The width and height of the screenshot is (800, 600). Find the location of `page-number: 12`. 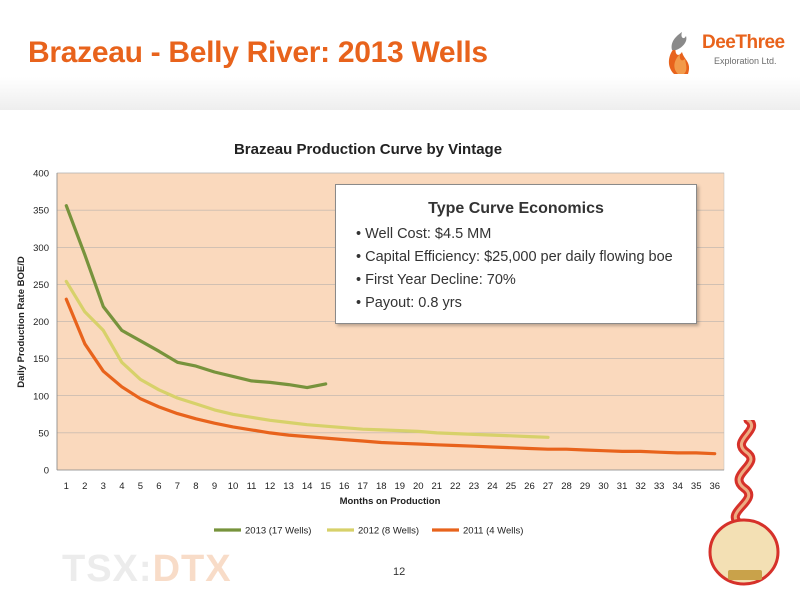

page-number: 12 is located at coordinates (399, 572).